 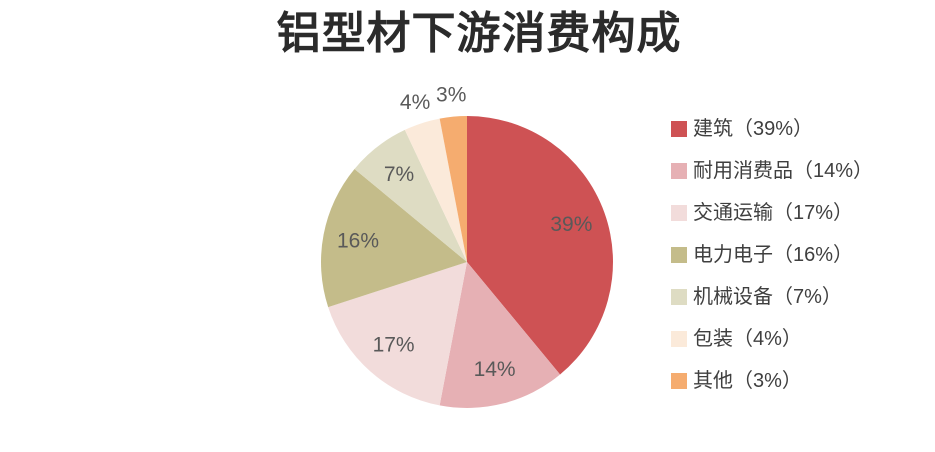 What do you see at coordinates (399, 174) in the screenshot?
I see `pie-slice-label-4: 7%` at bounding box center [399, 174].